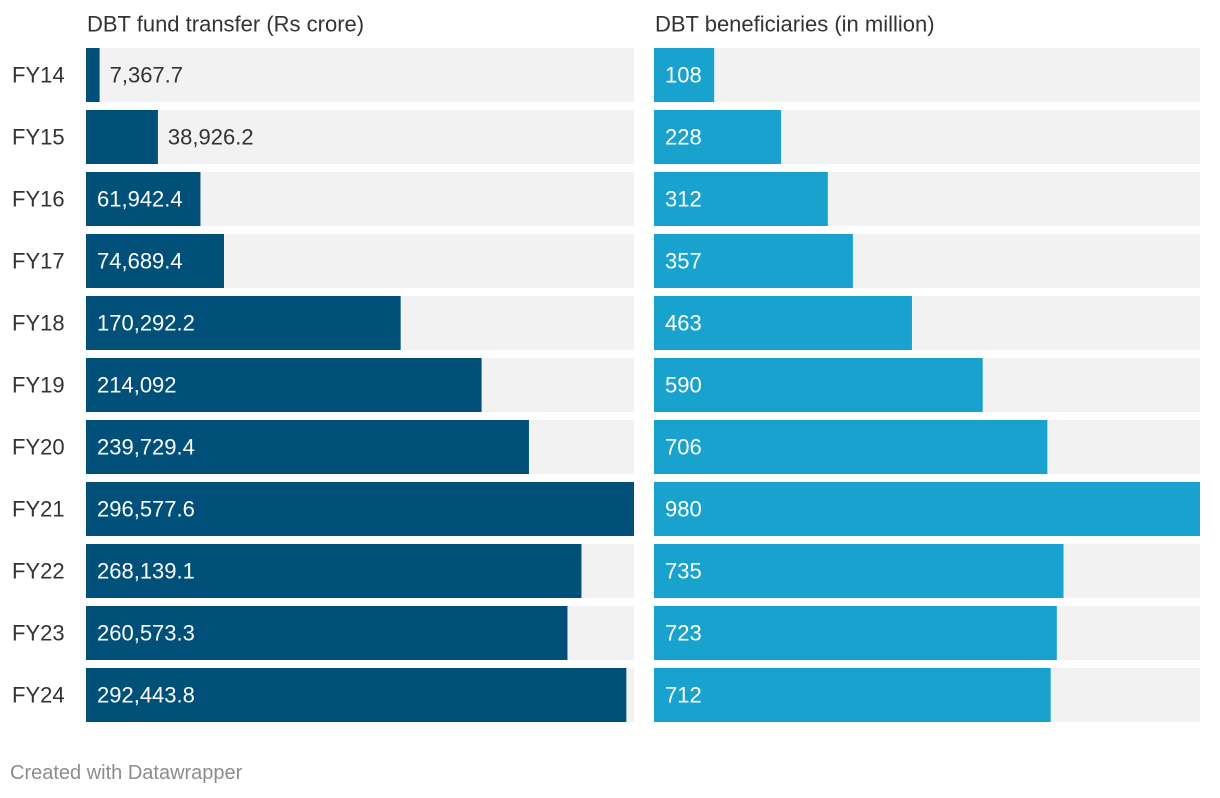 This screenshot has height=798, width=1220. Describe the element at coordinates (38, 633) in the screenshot. I see `category-label-fy23: FY23` at that location.